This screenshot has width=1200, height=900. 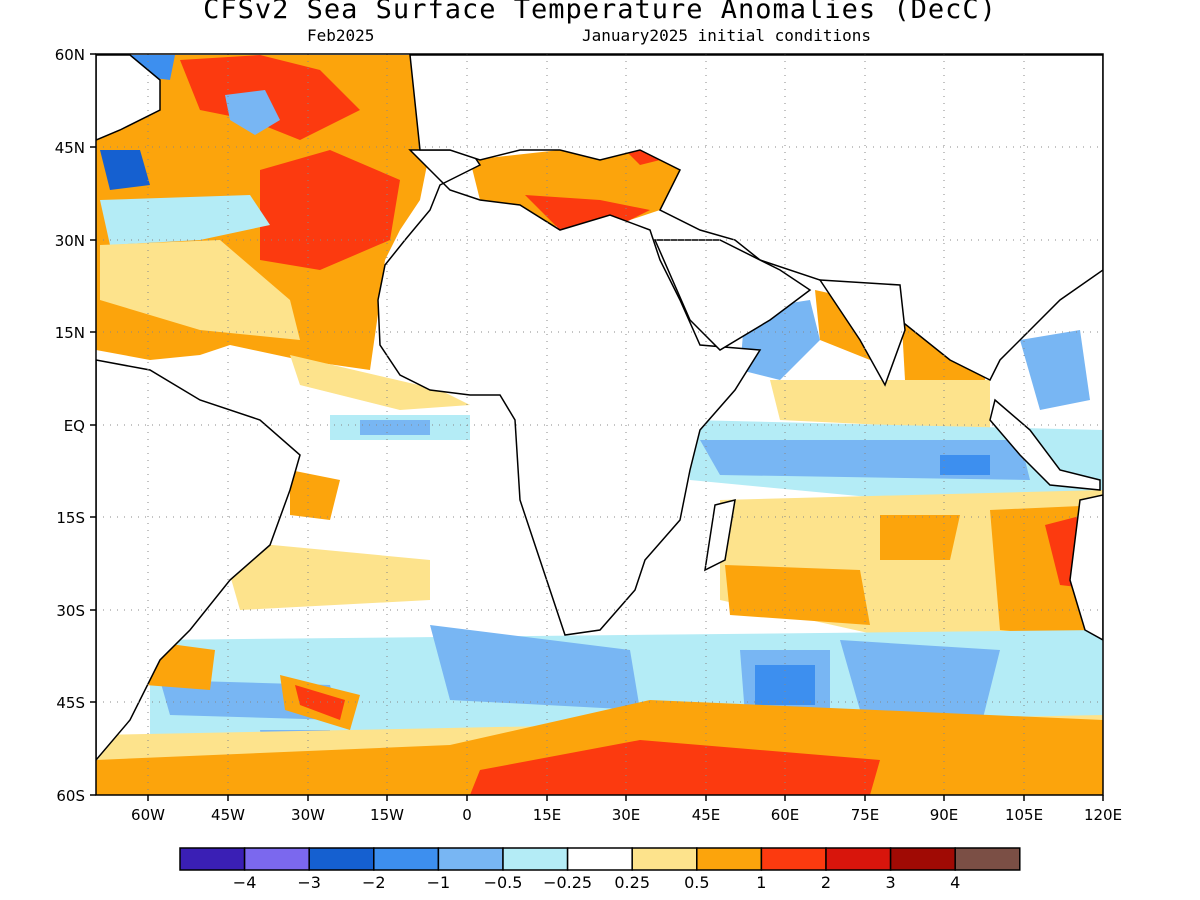 I want to click on gulf-of-guinea-warm, so click(x=380, y=382).